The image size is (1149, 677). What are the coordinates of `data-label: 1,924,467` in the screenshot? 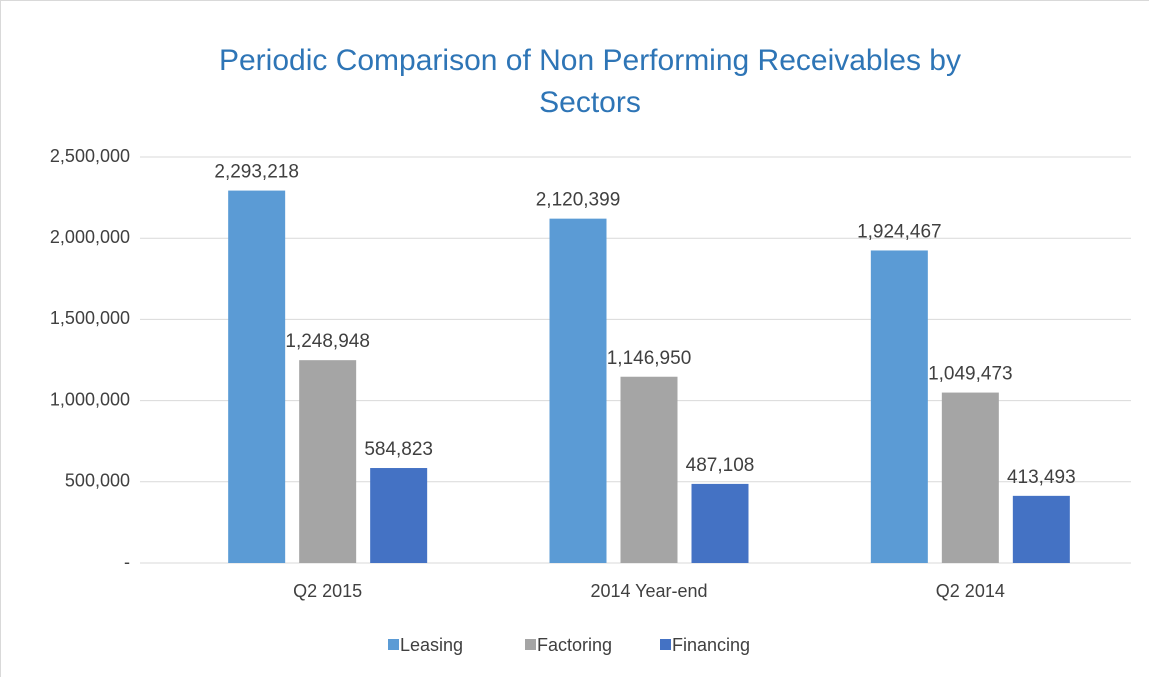 It's located at (899, 231).